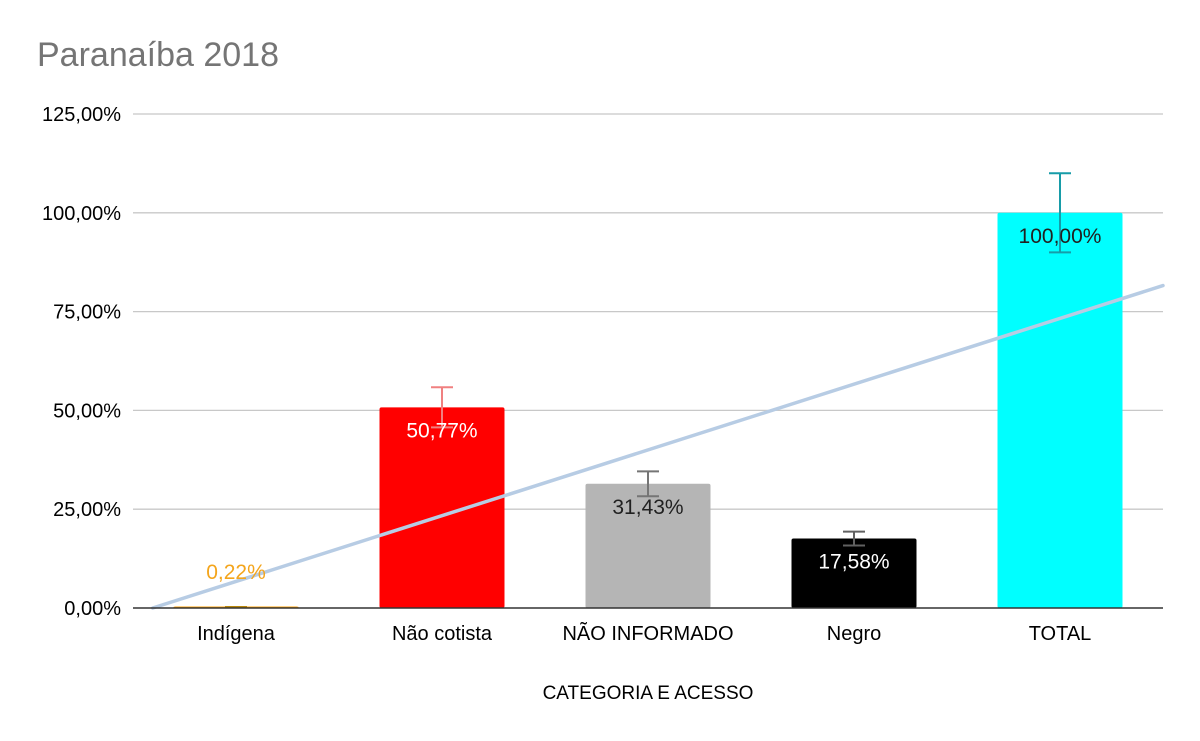 This screenshot has height=741, width=1200. I want to click on y-tick-label: 0,00%, so click(92, 609).